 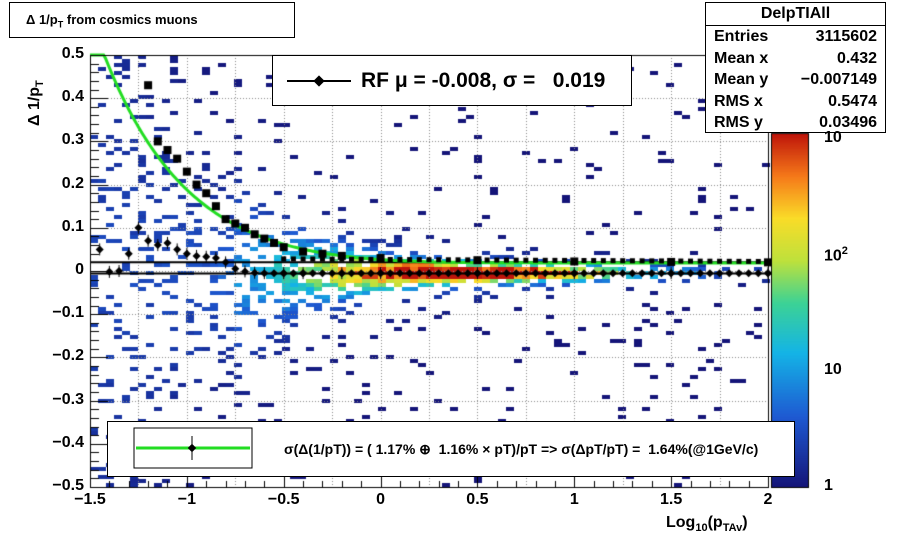 What do you see at coordinates (72, 140) in the screenshot?
I see `y-tick-label: 0.3` at bounding box center [72, 140].